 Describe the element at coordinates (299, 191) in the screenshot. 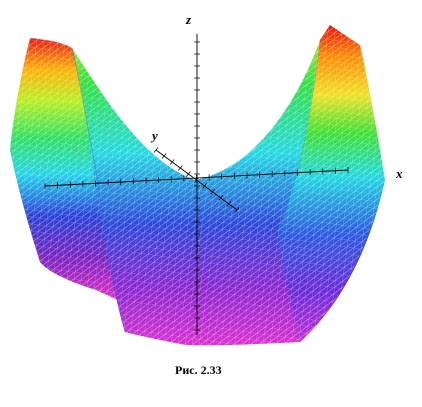

I see `surface-fold-edge-right` at that location.